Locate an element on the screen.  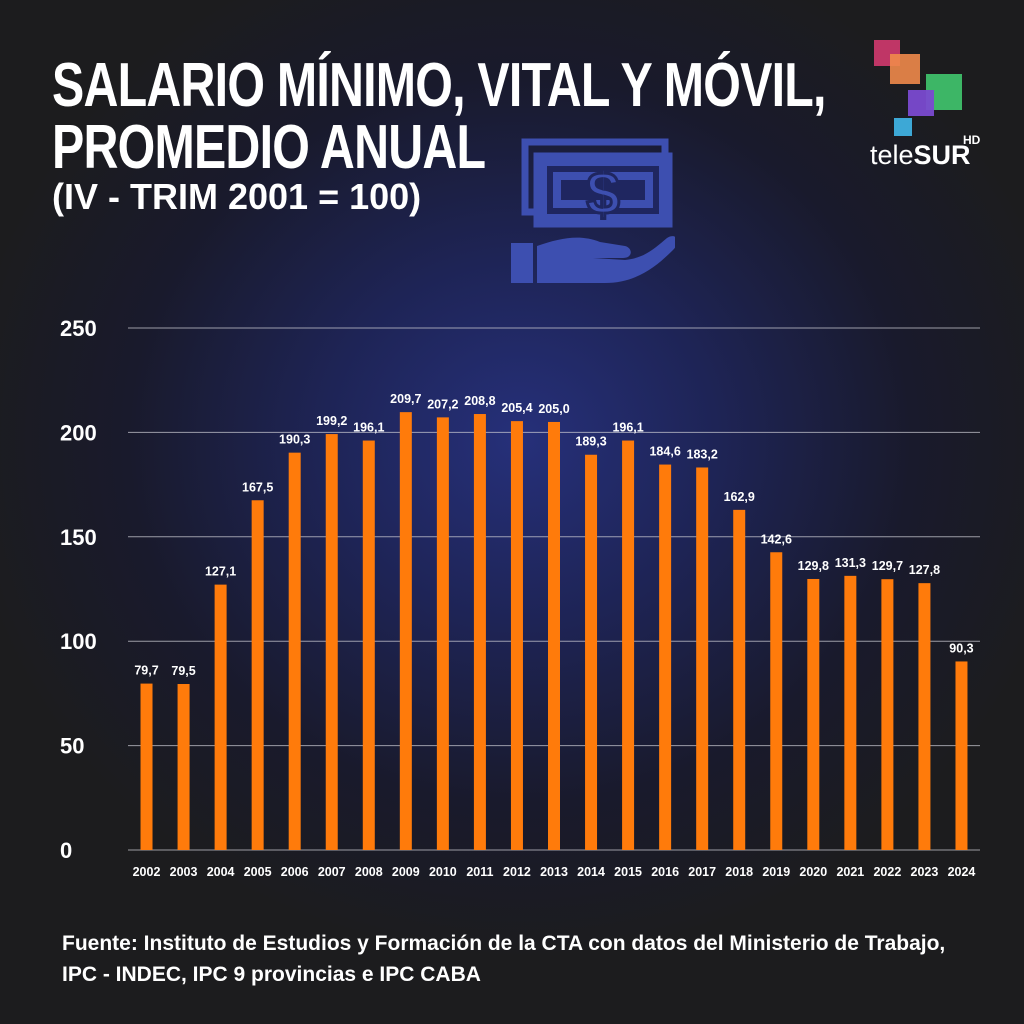
chart-subtitle: (IV - TRIM 2001 = 100) is located at coordinates (237, 196).